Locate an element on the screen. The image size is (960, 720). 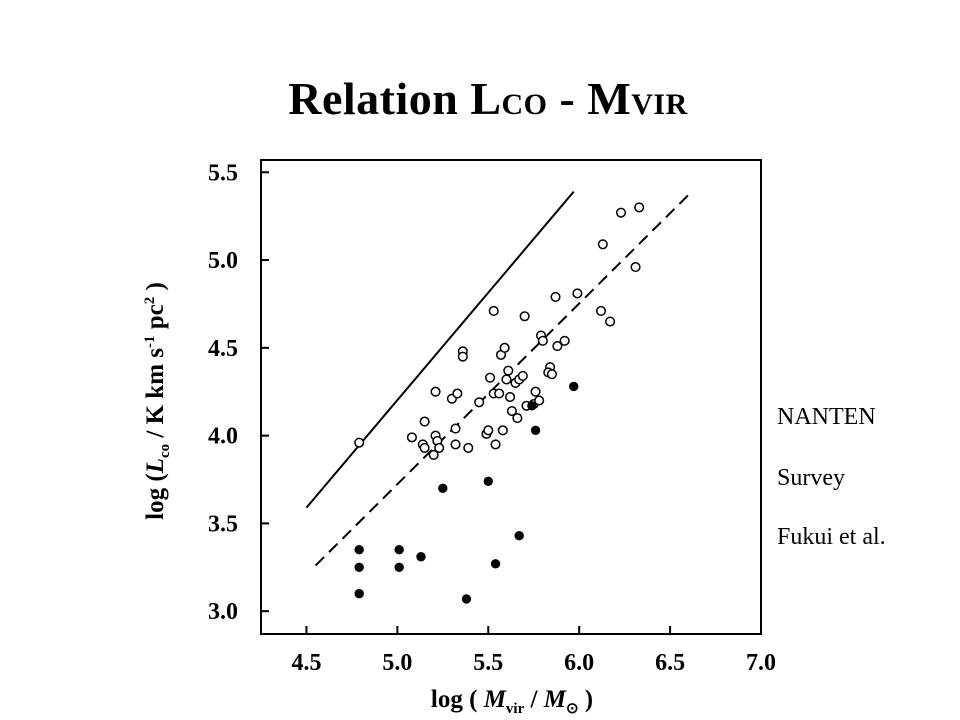
title-vir: VIR is located at coordinates (659, 104).